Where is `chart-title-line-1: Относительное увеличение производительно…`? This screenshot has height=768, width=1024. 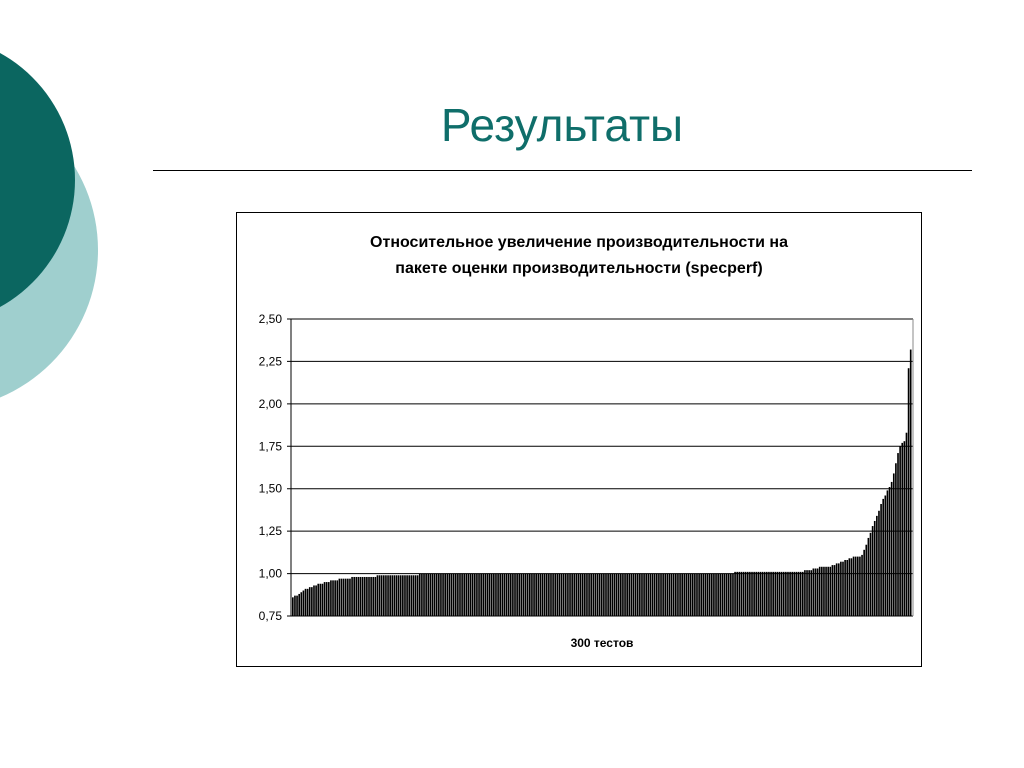
chart-title-line-1: Относительное увеличение производительно… is located at coordinates (579, 242).